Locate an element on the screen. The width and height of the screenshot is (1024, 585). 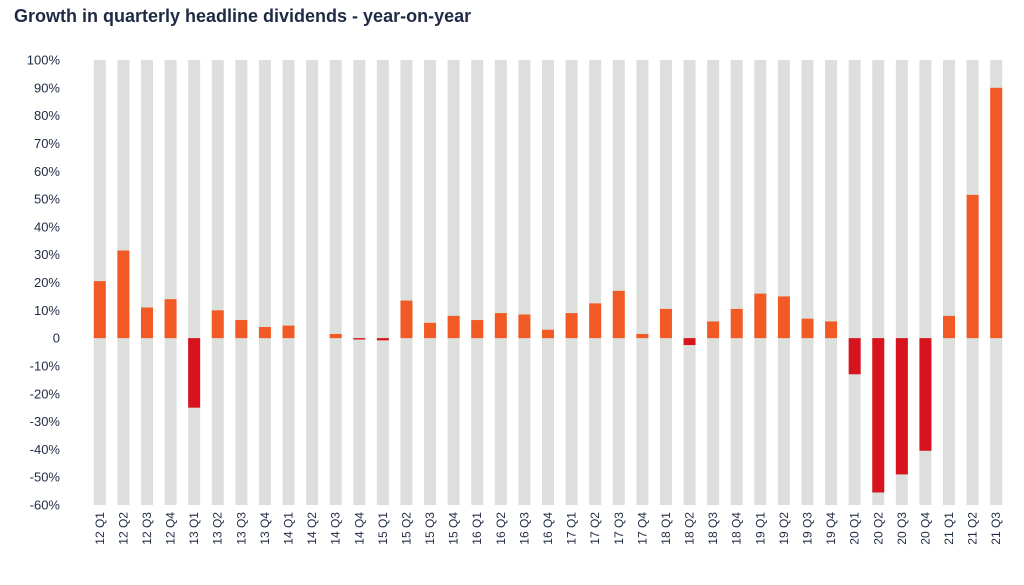
x-tick-label: 20 Q4 is located at coordinates (925, 528).